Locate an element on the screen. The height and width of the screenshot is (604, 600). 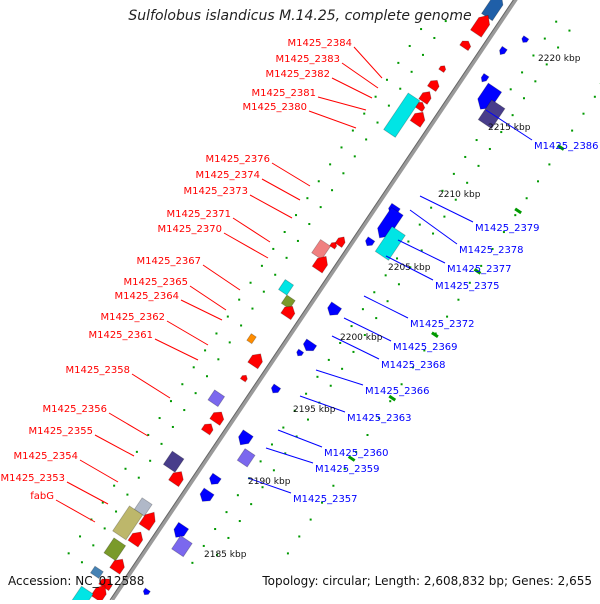
scale-label: 2215 kbp is located at coordinates (509, 128).